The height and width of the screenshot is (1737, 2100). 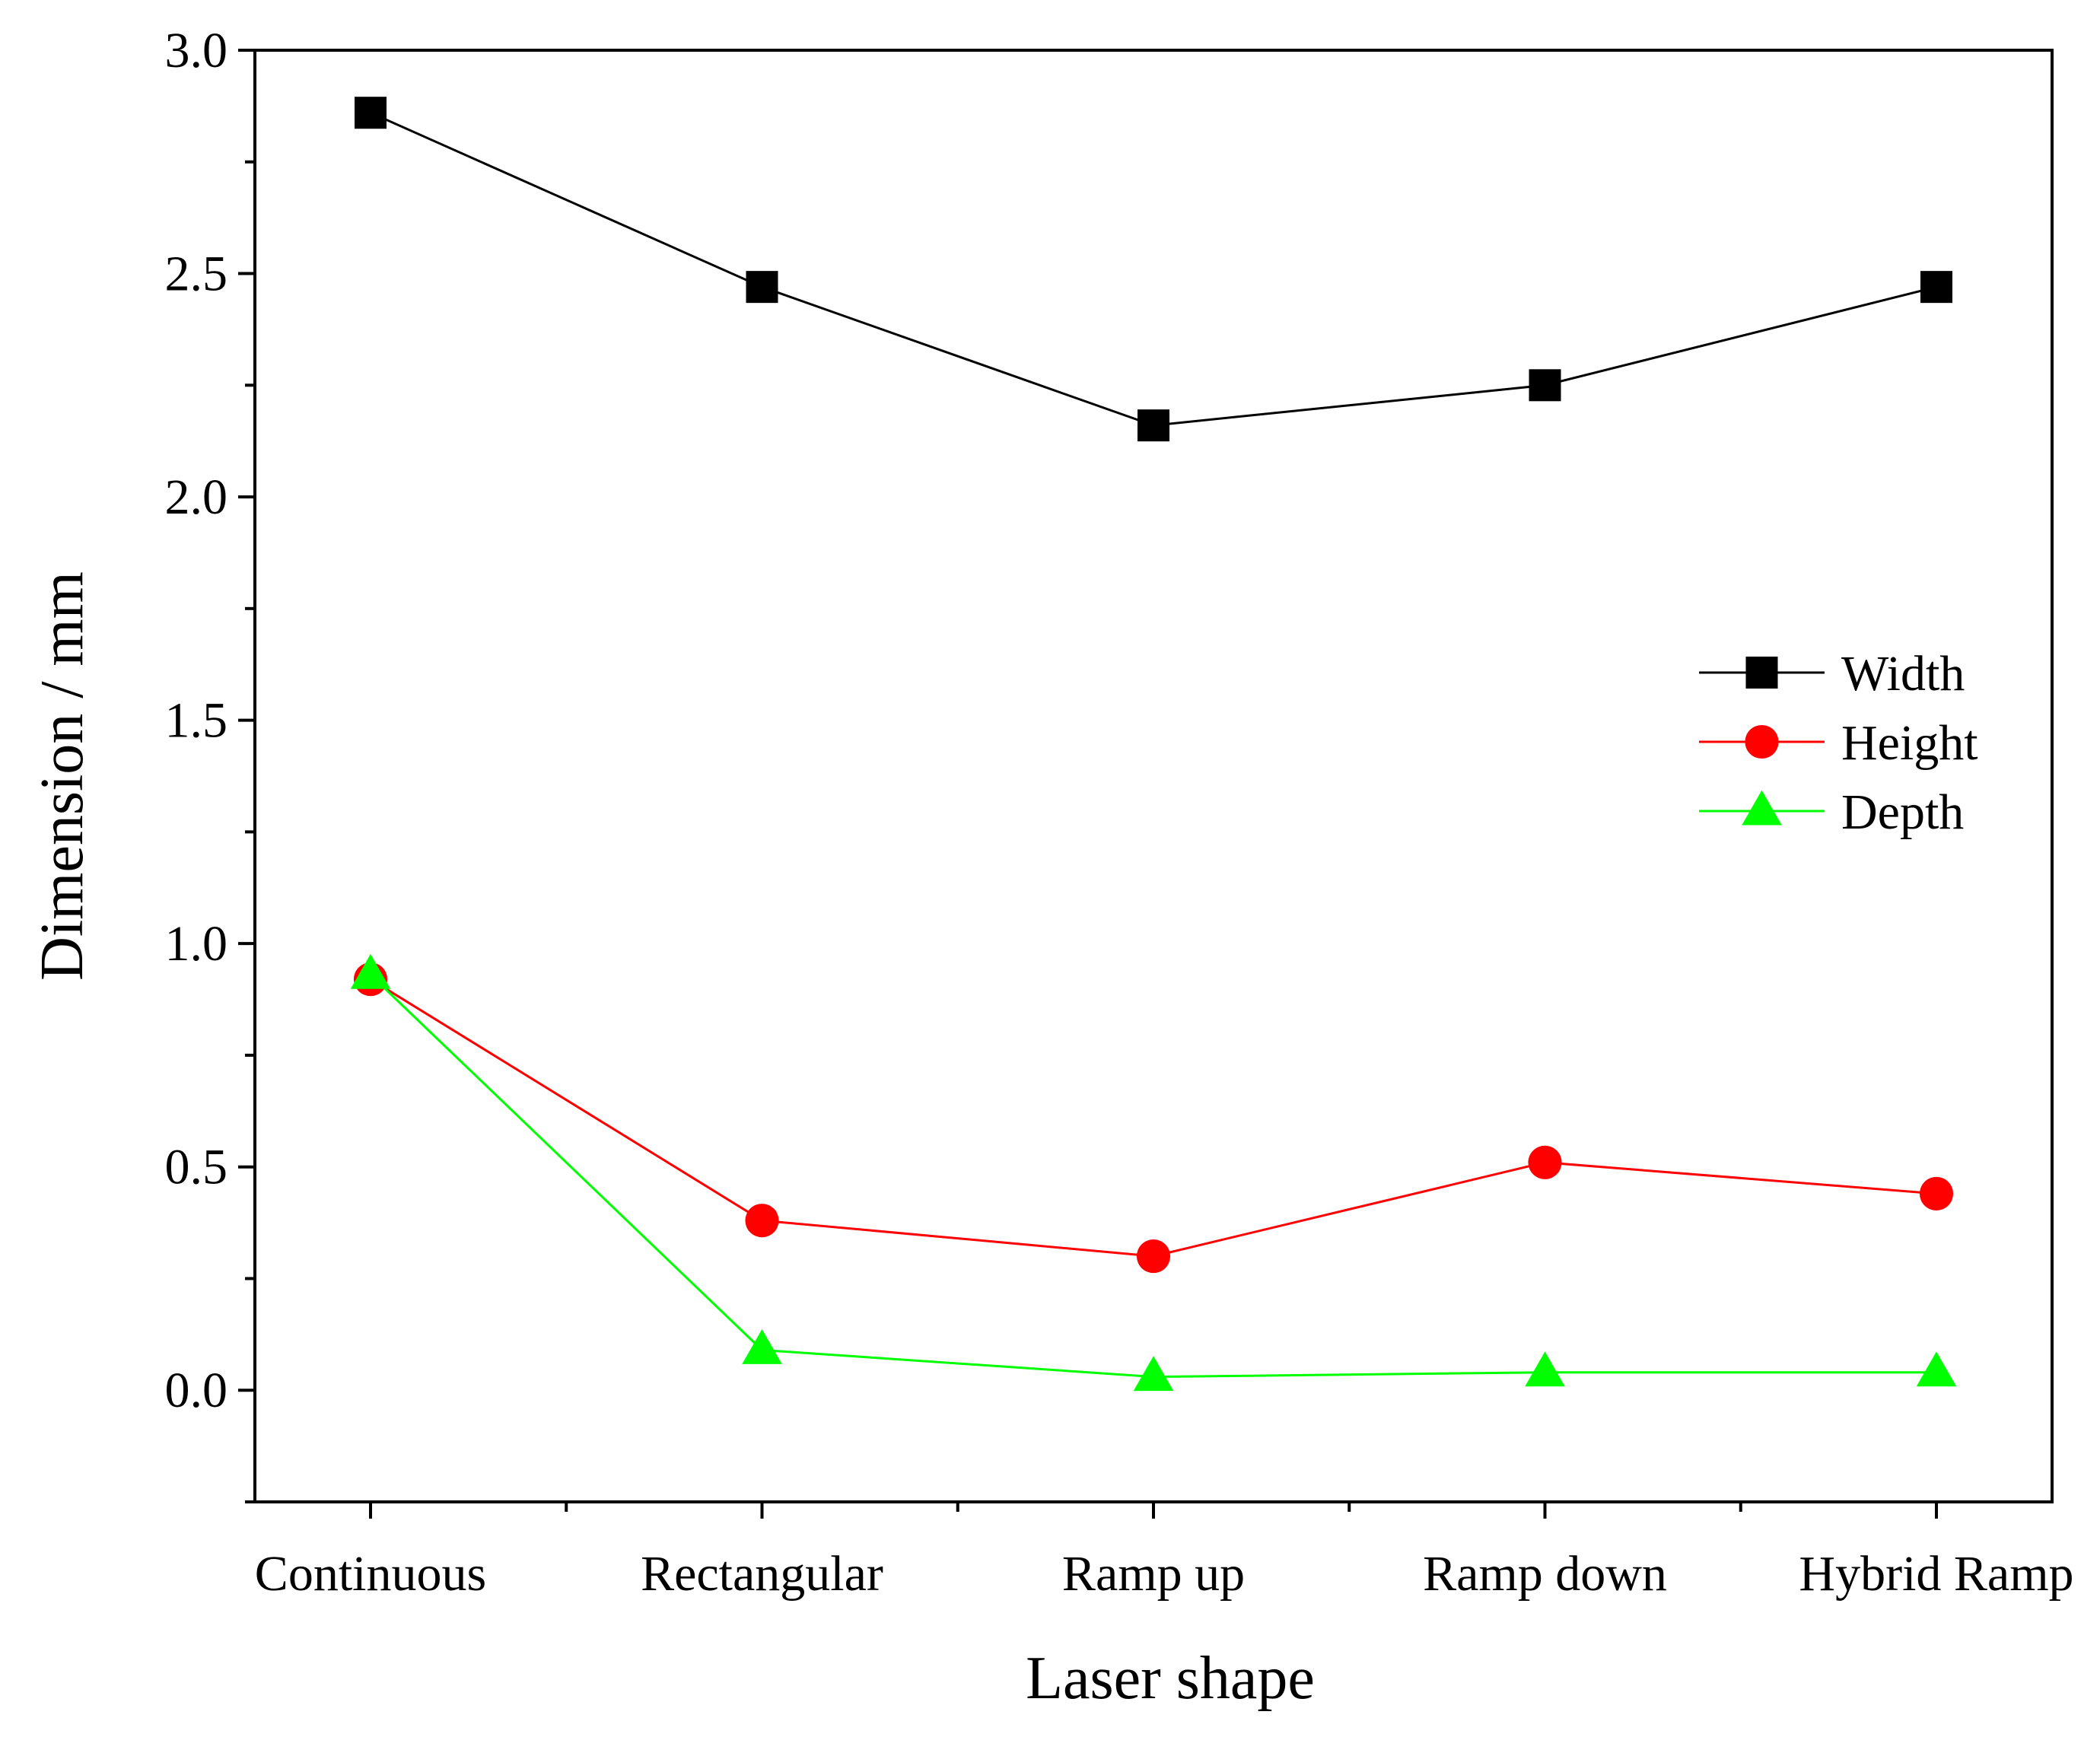 What do you see at coordinates (1545, 385) in the screenshot?
I see `data-point-width-ramp-down` at bounding box center [1545, 385].